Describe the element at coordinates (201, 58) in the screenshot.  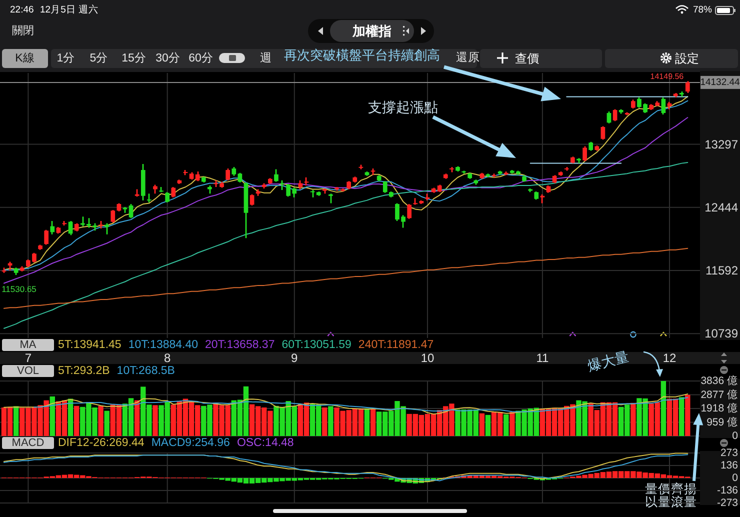
I see `text: 60分` at that location.